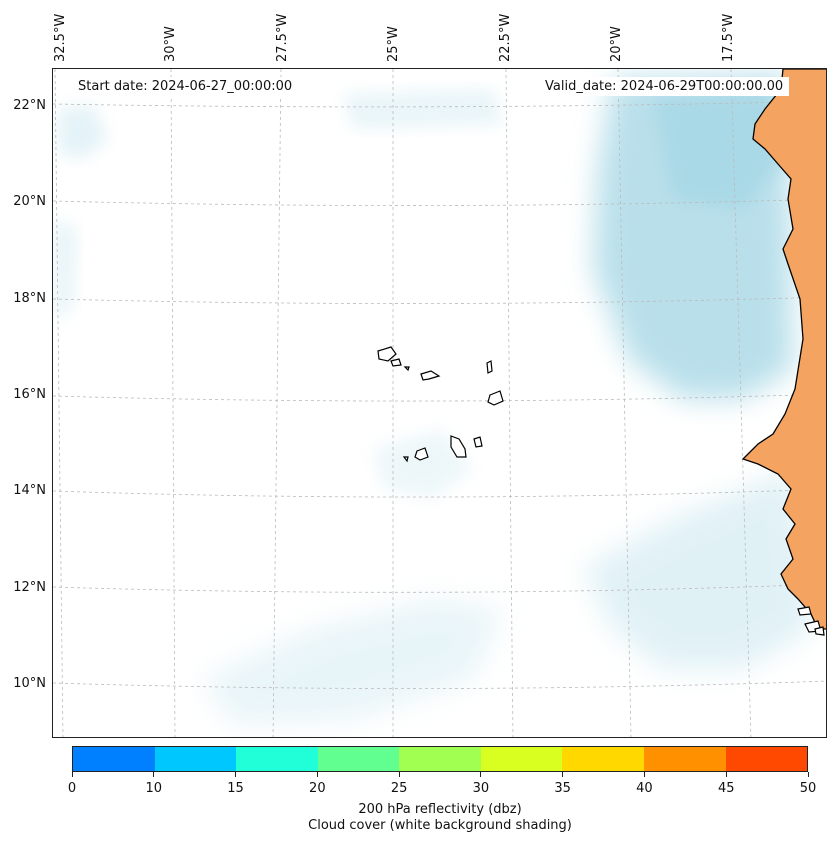 This screenshot has height=843, width=837. What do you see at coordinates (489, 367) in the screenshot?
I see `island-sal` at bounding box center [489, 367].